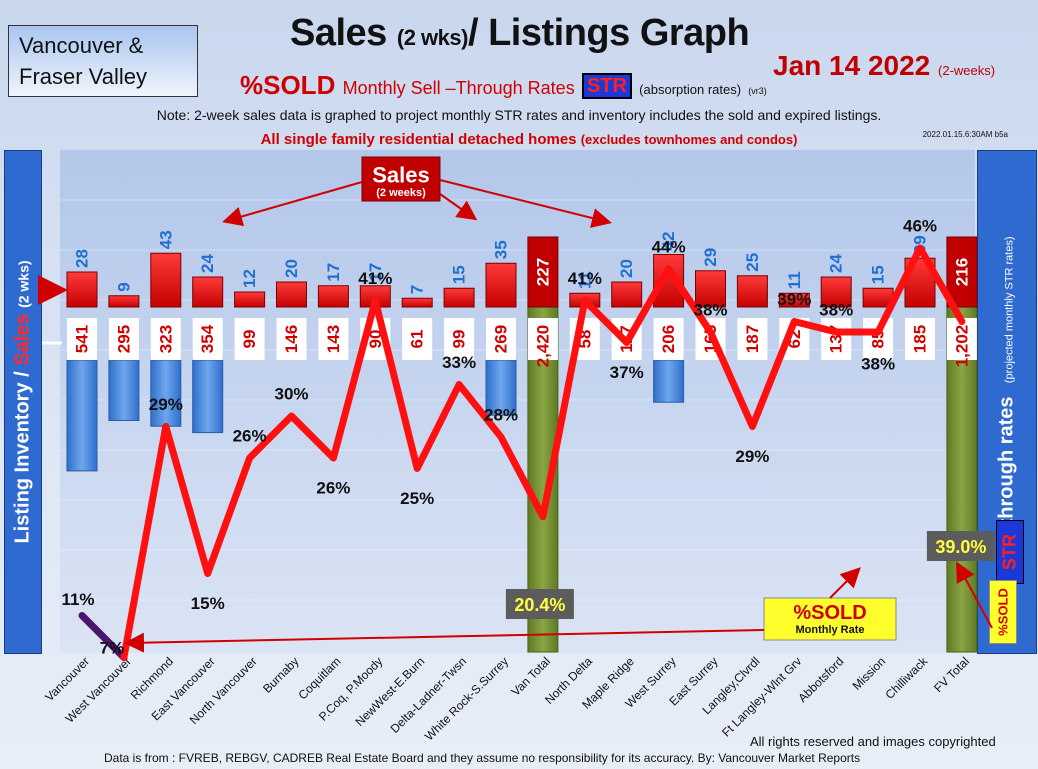 The height and width of the screenshot is (769, 1038). Describe the element at coordinates (1003, 612) in the screenshot. I see `sold-vertical-badge: %SOLD` at that location.